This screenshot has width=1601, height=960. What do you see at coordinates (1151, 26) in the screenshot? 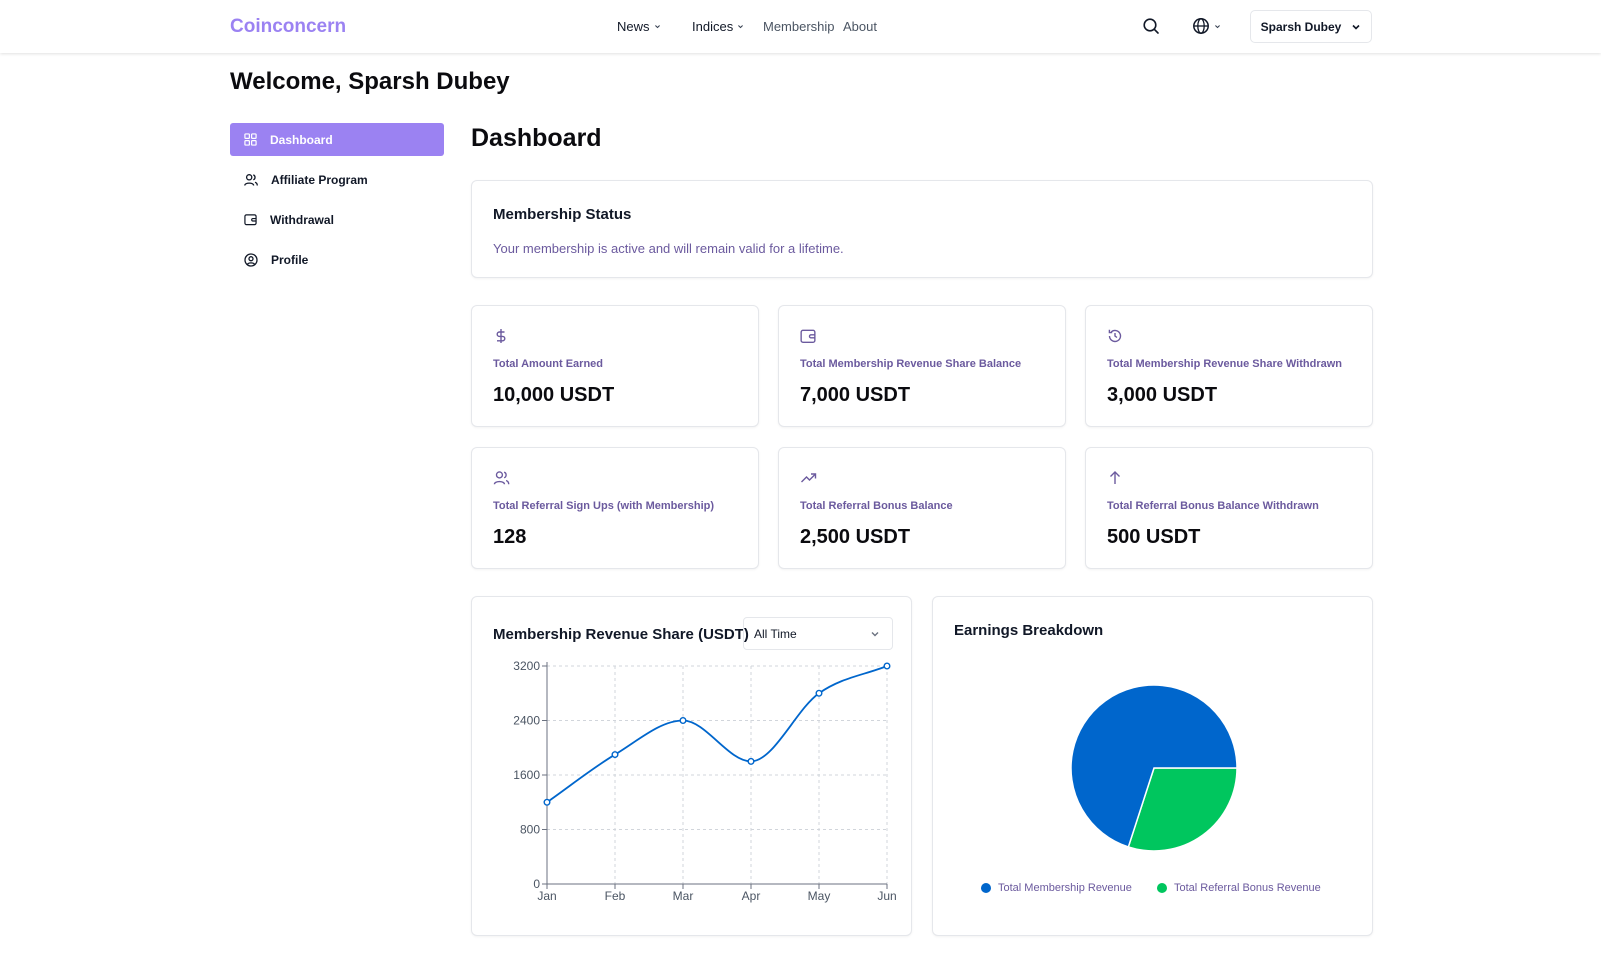
I see `search-icon` at bounding box center [1151, 26].